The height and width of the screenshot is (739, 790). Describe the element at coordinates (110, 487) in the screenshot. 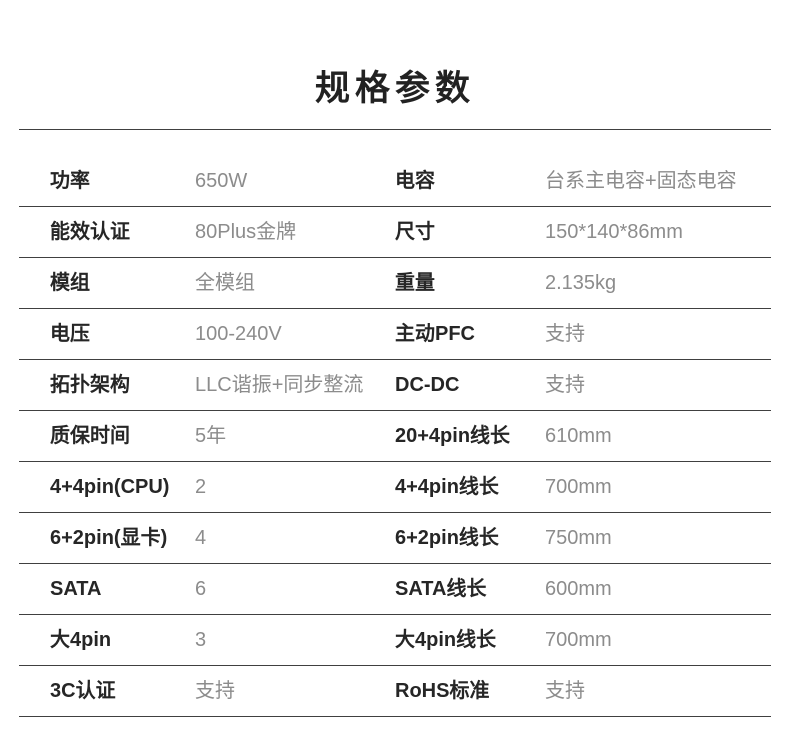

I see `spec-label-left: 4+4pin(CPU)` at that location.